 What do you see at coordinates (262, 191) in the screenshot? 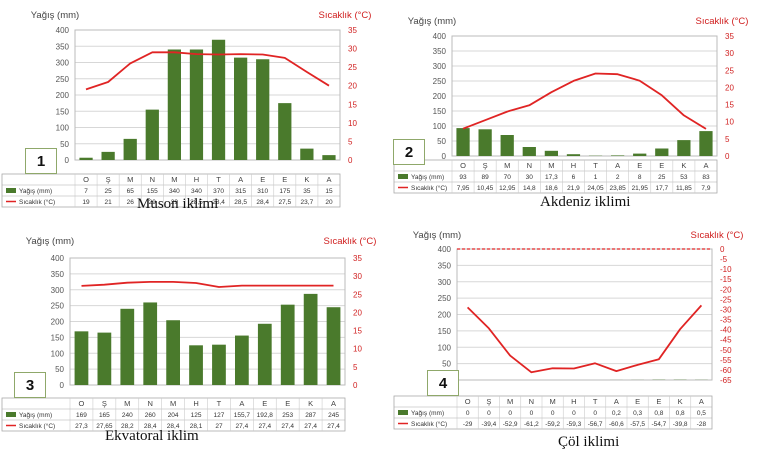
I see `rain-value: 310` at bounding box center [262, 191].